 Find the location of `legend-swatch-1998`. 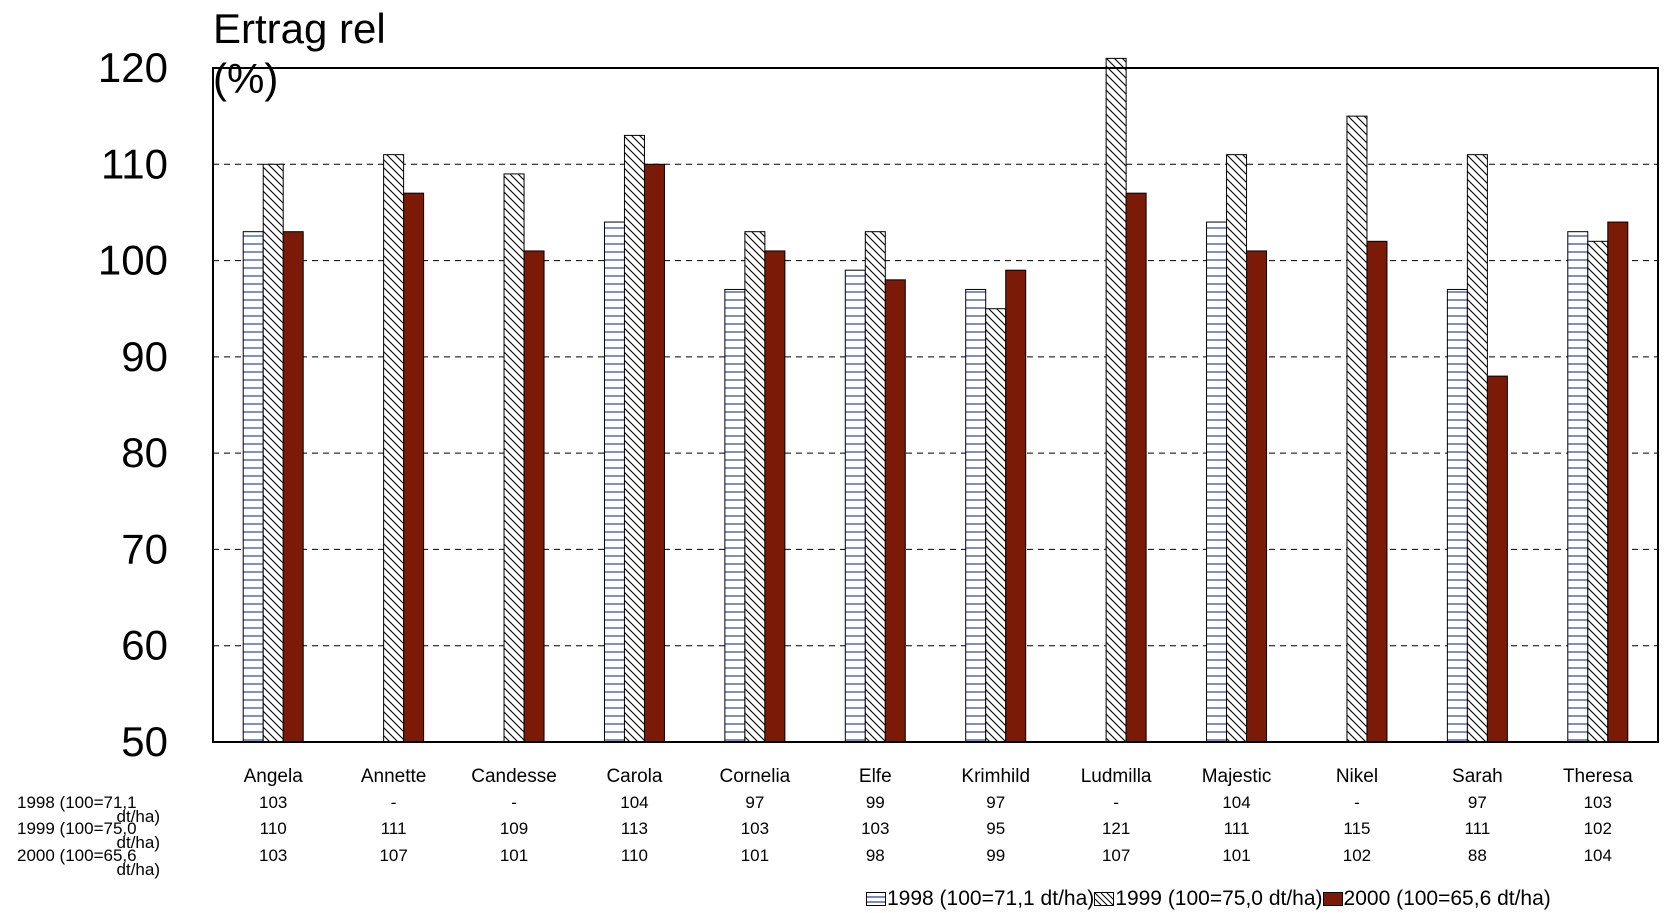

legend-swatch-1998 is located at coordinates (876, 899).